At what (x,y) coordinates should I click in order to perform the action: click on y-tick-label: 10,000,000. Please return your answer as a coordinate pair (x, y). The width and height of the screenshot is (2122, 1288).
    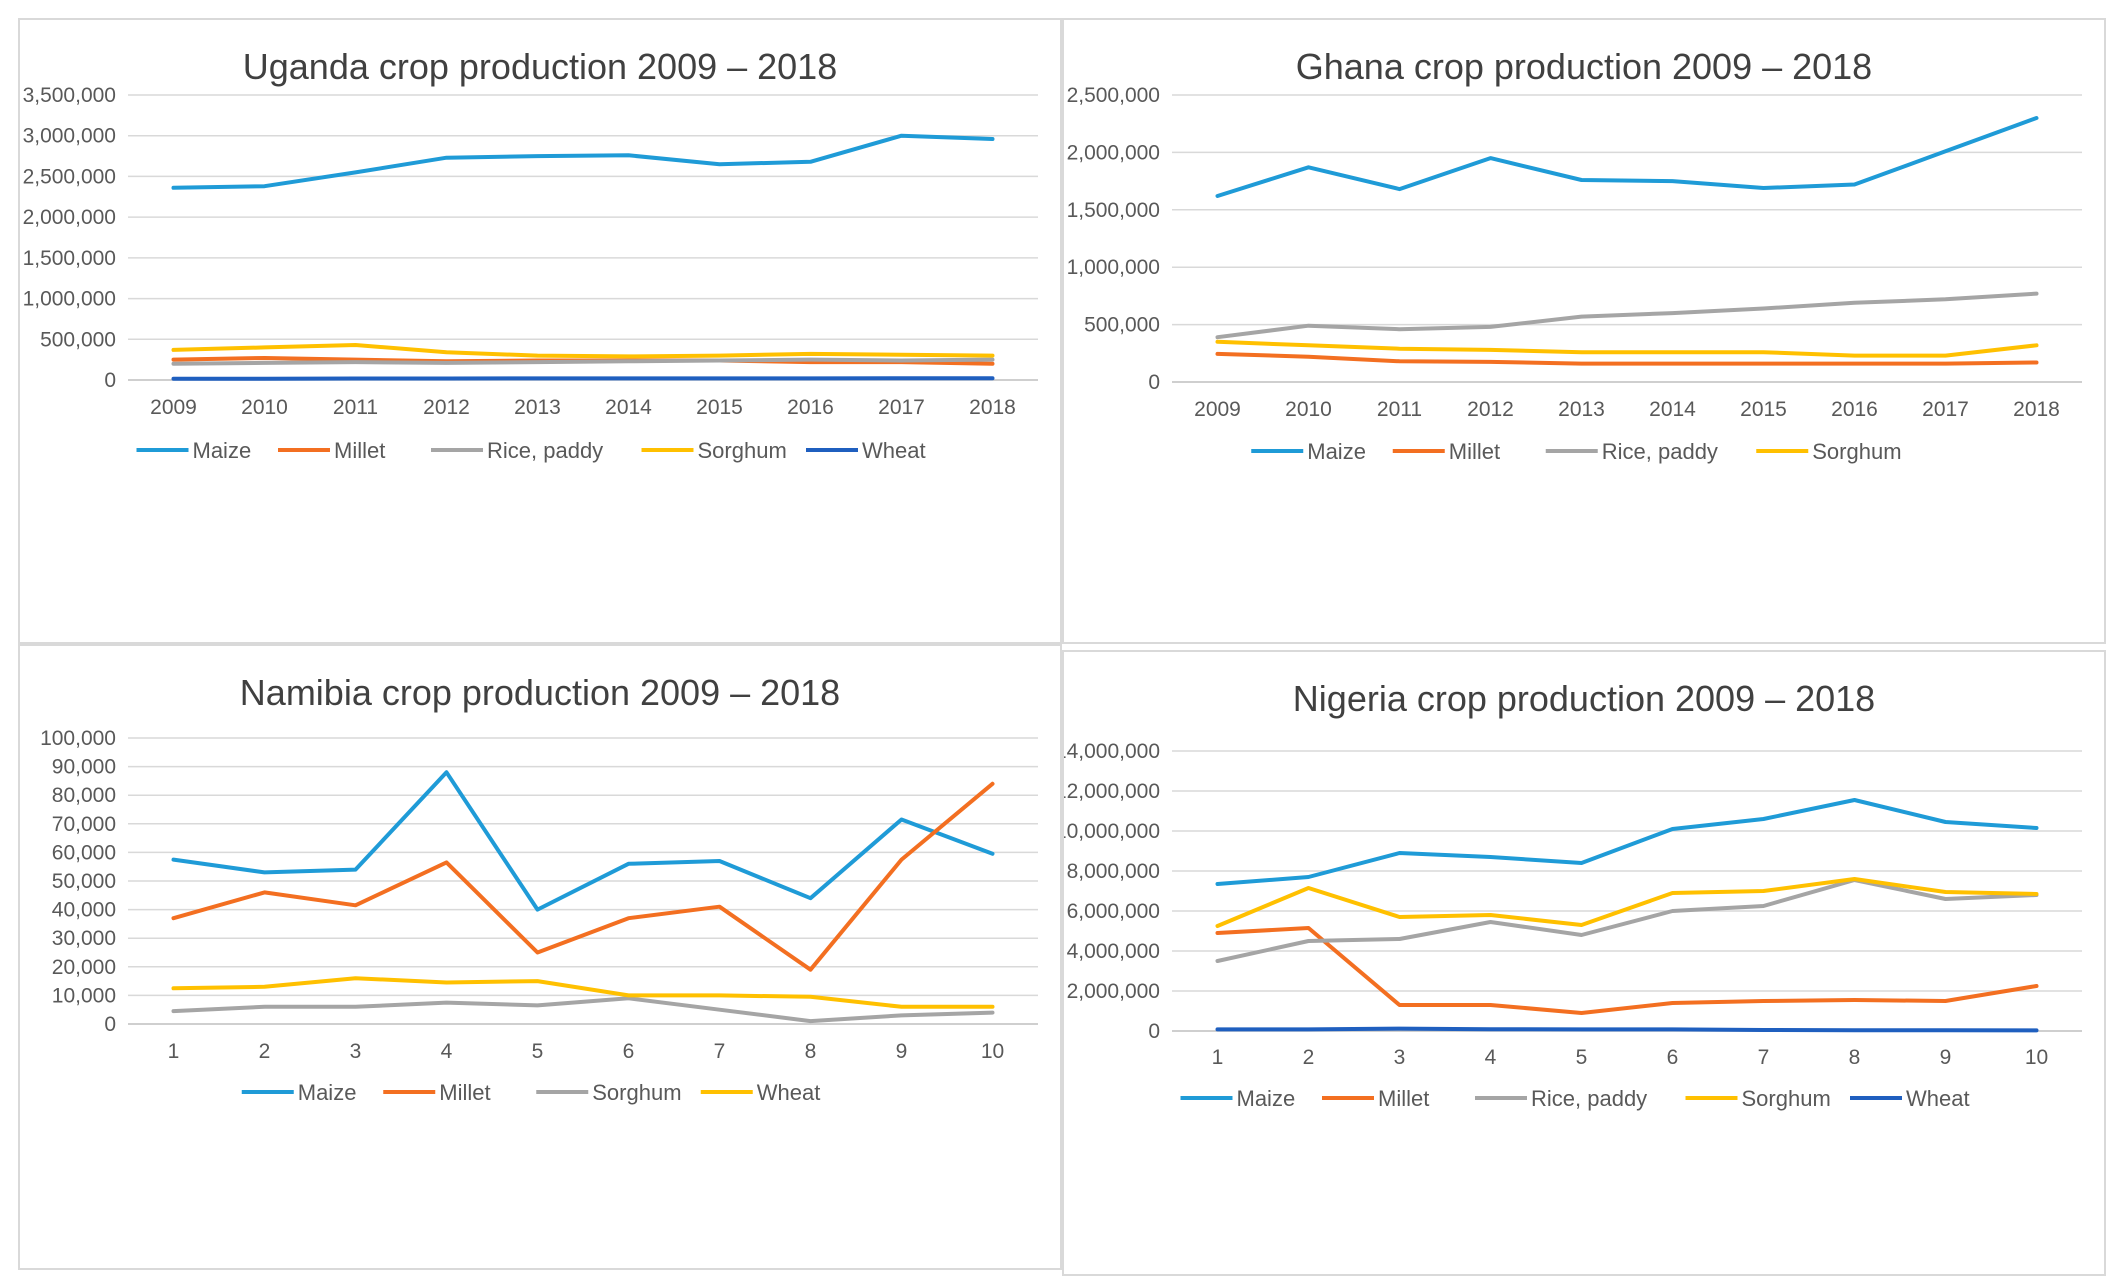
    Looking at the image, I should click on (1112, 831).